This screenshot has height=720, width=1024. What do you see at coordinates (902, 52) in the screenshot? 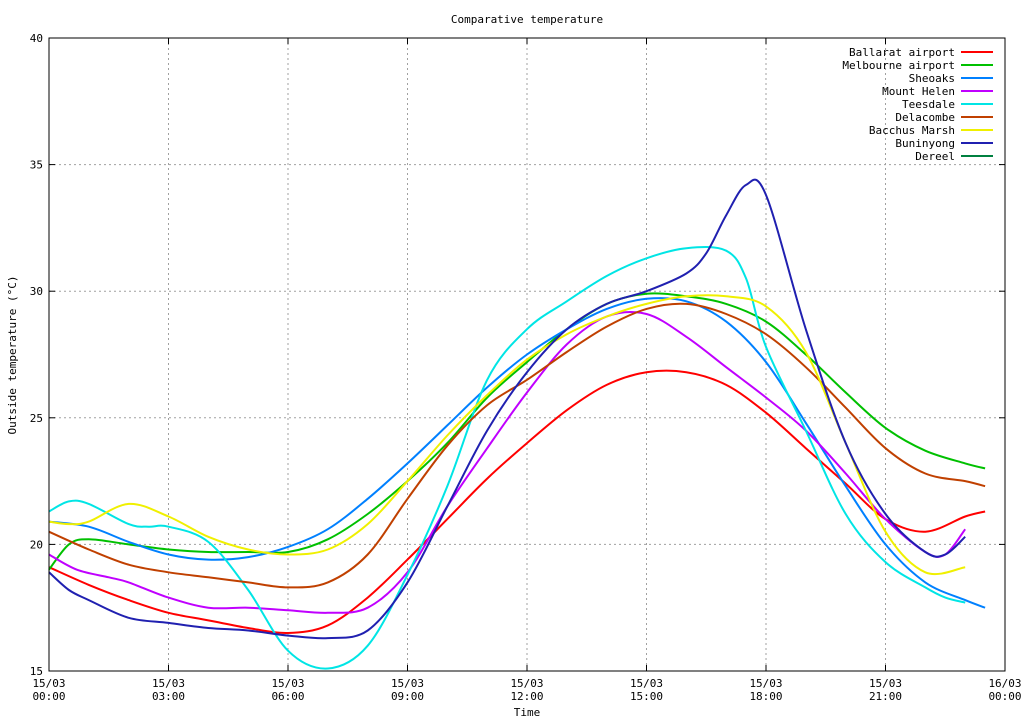
I see `legend-label-ballarat-airport: Ballarat airport` at bounding box center [902, 52].